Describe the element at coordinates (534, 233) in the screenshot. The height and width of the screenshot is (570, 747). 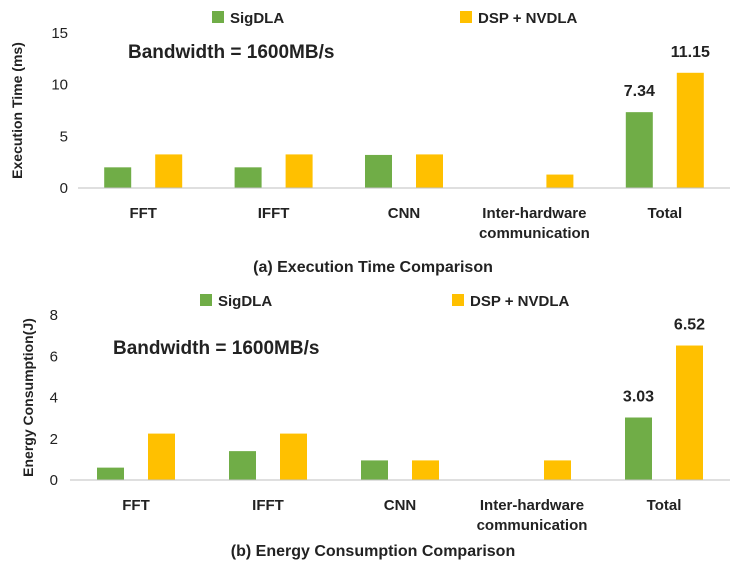
I see `time-category-label: communication` at that location.